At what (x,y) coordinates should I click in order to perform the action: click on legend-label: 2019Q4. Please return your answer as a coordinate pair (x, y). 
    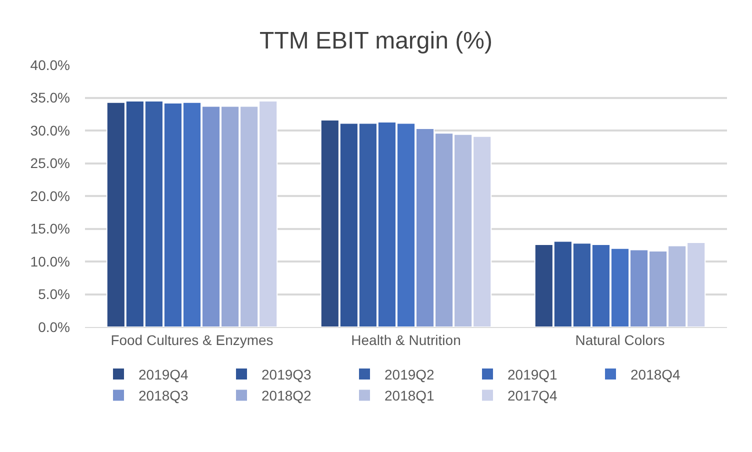
    Looking at the image, I should click on (163, 374).